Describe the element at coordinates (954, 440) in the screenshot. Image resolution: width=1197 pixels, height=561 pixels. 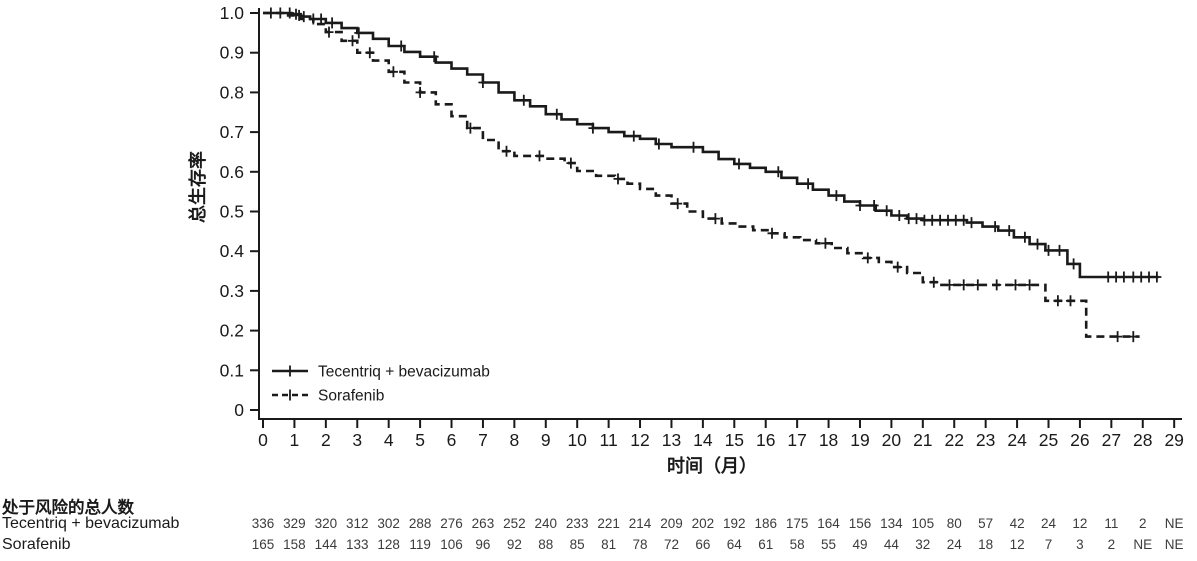
I see `x-tick-label: 22` at that location.